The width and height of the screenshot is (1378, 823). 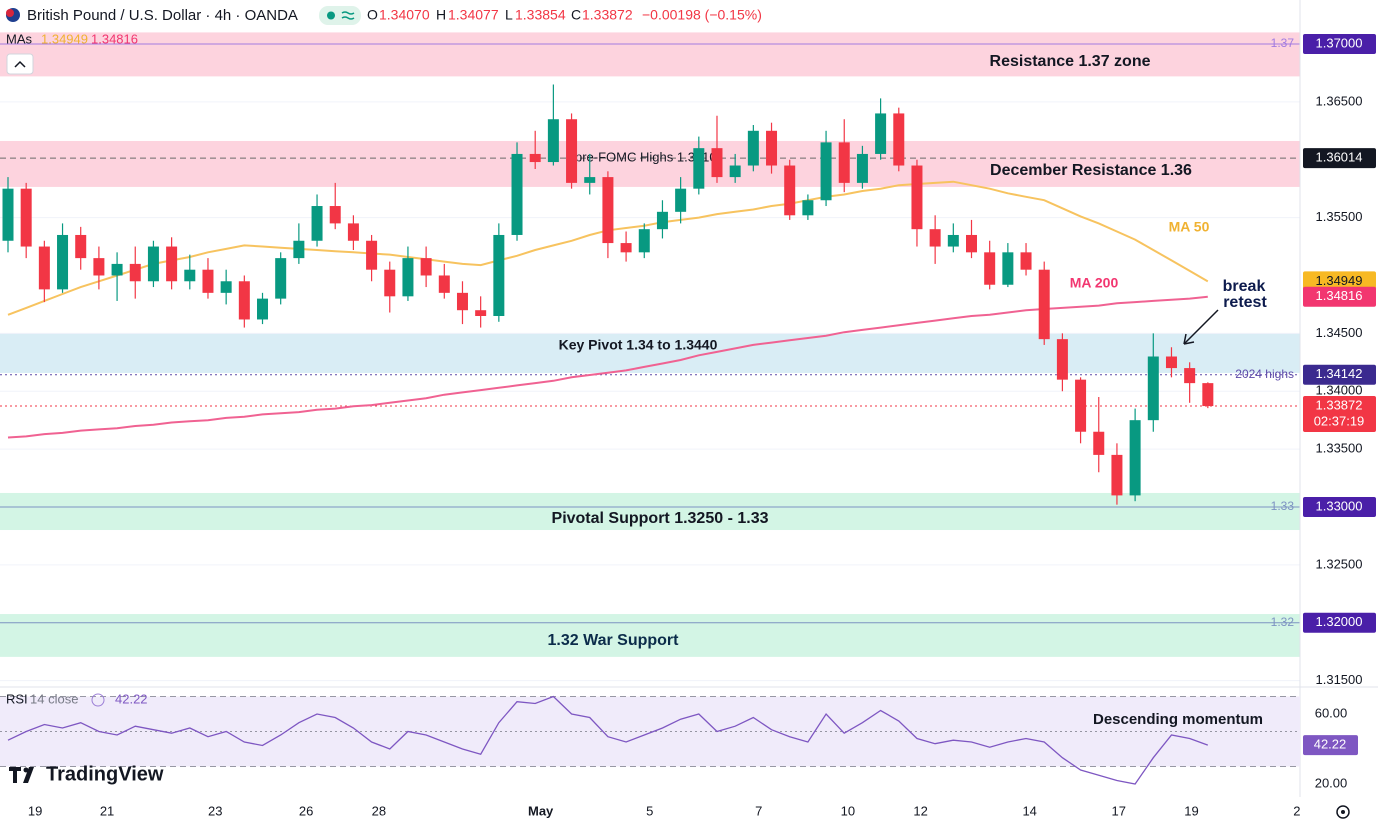 I want to click on settings, so click(x=1343, y=812).